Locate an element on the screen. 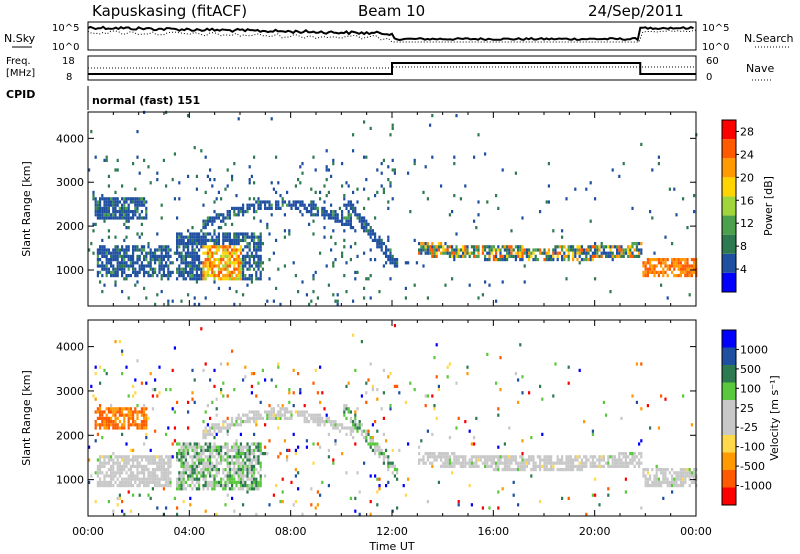 This screenshot has width=800, height=554. colorbar-tick-label: 100 is located at coordinates (750, 388).